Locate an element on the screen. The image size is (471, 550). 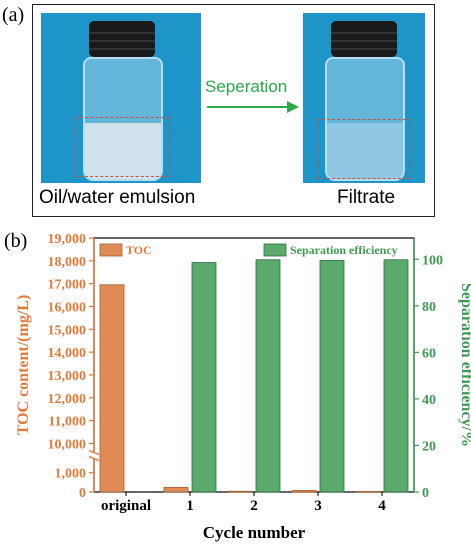
left-tick-label: 18,000 is located at coordinates (67, 262).